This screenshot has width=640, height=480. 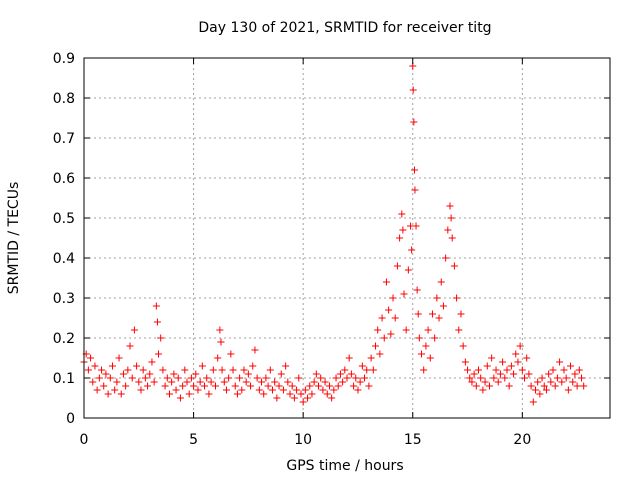 What do you see at coordinates (14, 238) in the screenshot?
I see `y-axis-label: SRMTID / TECUs` at bounding box center [14, 238].